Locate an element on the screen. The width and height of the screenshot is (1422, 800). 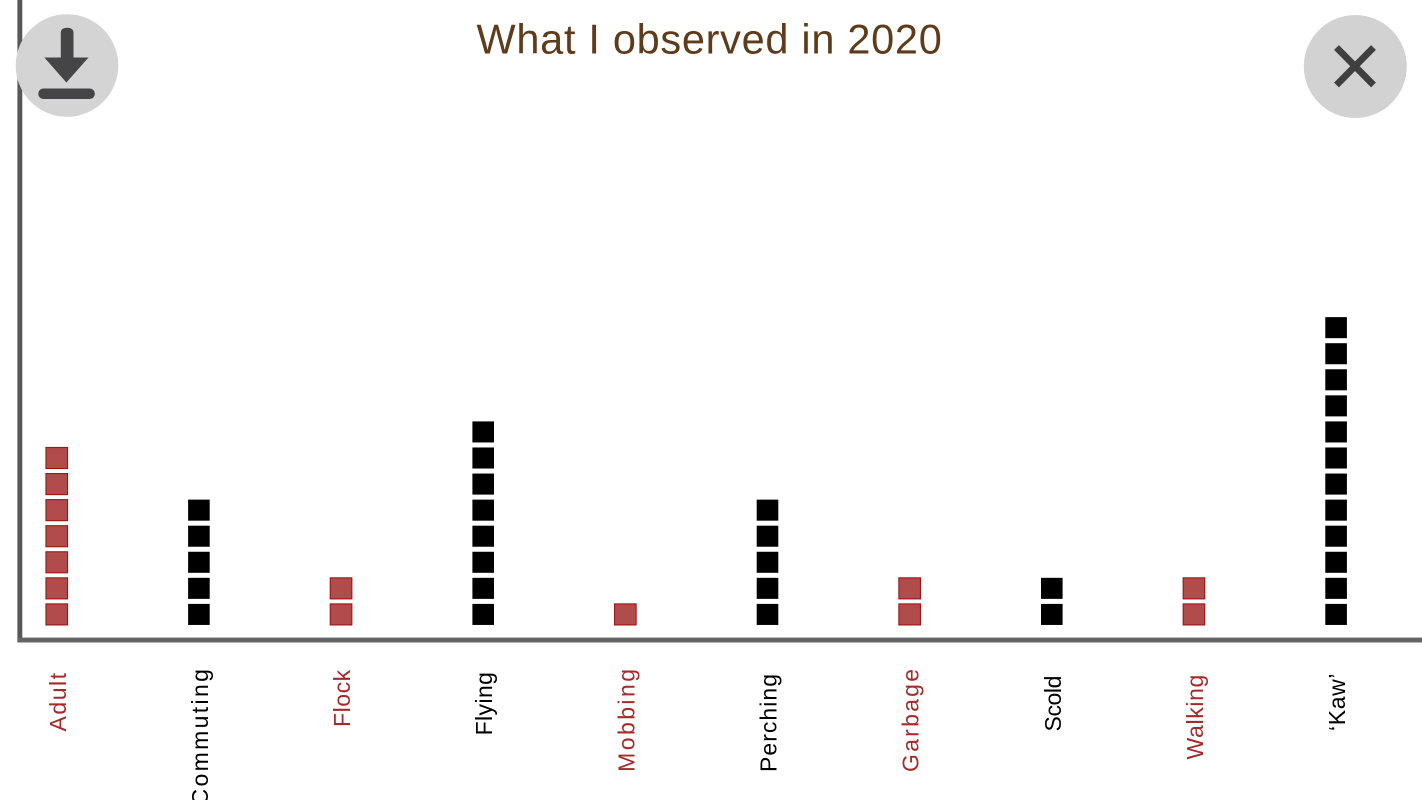
svg-text: Mobbing is located at coordinates (626, 719).